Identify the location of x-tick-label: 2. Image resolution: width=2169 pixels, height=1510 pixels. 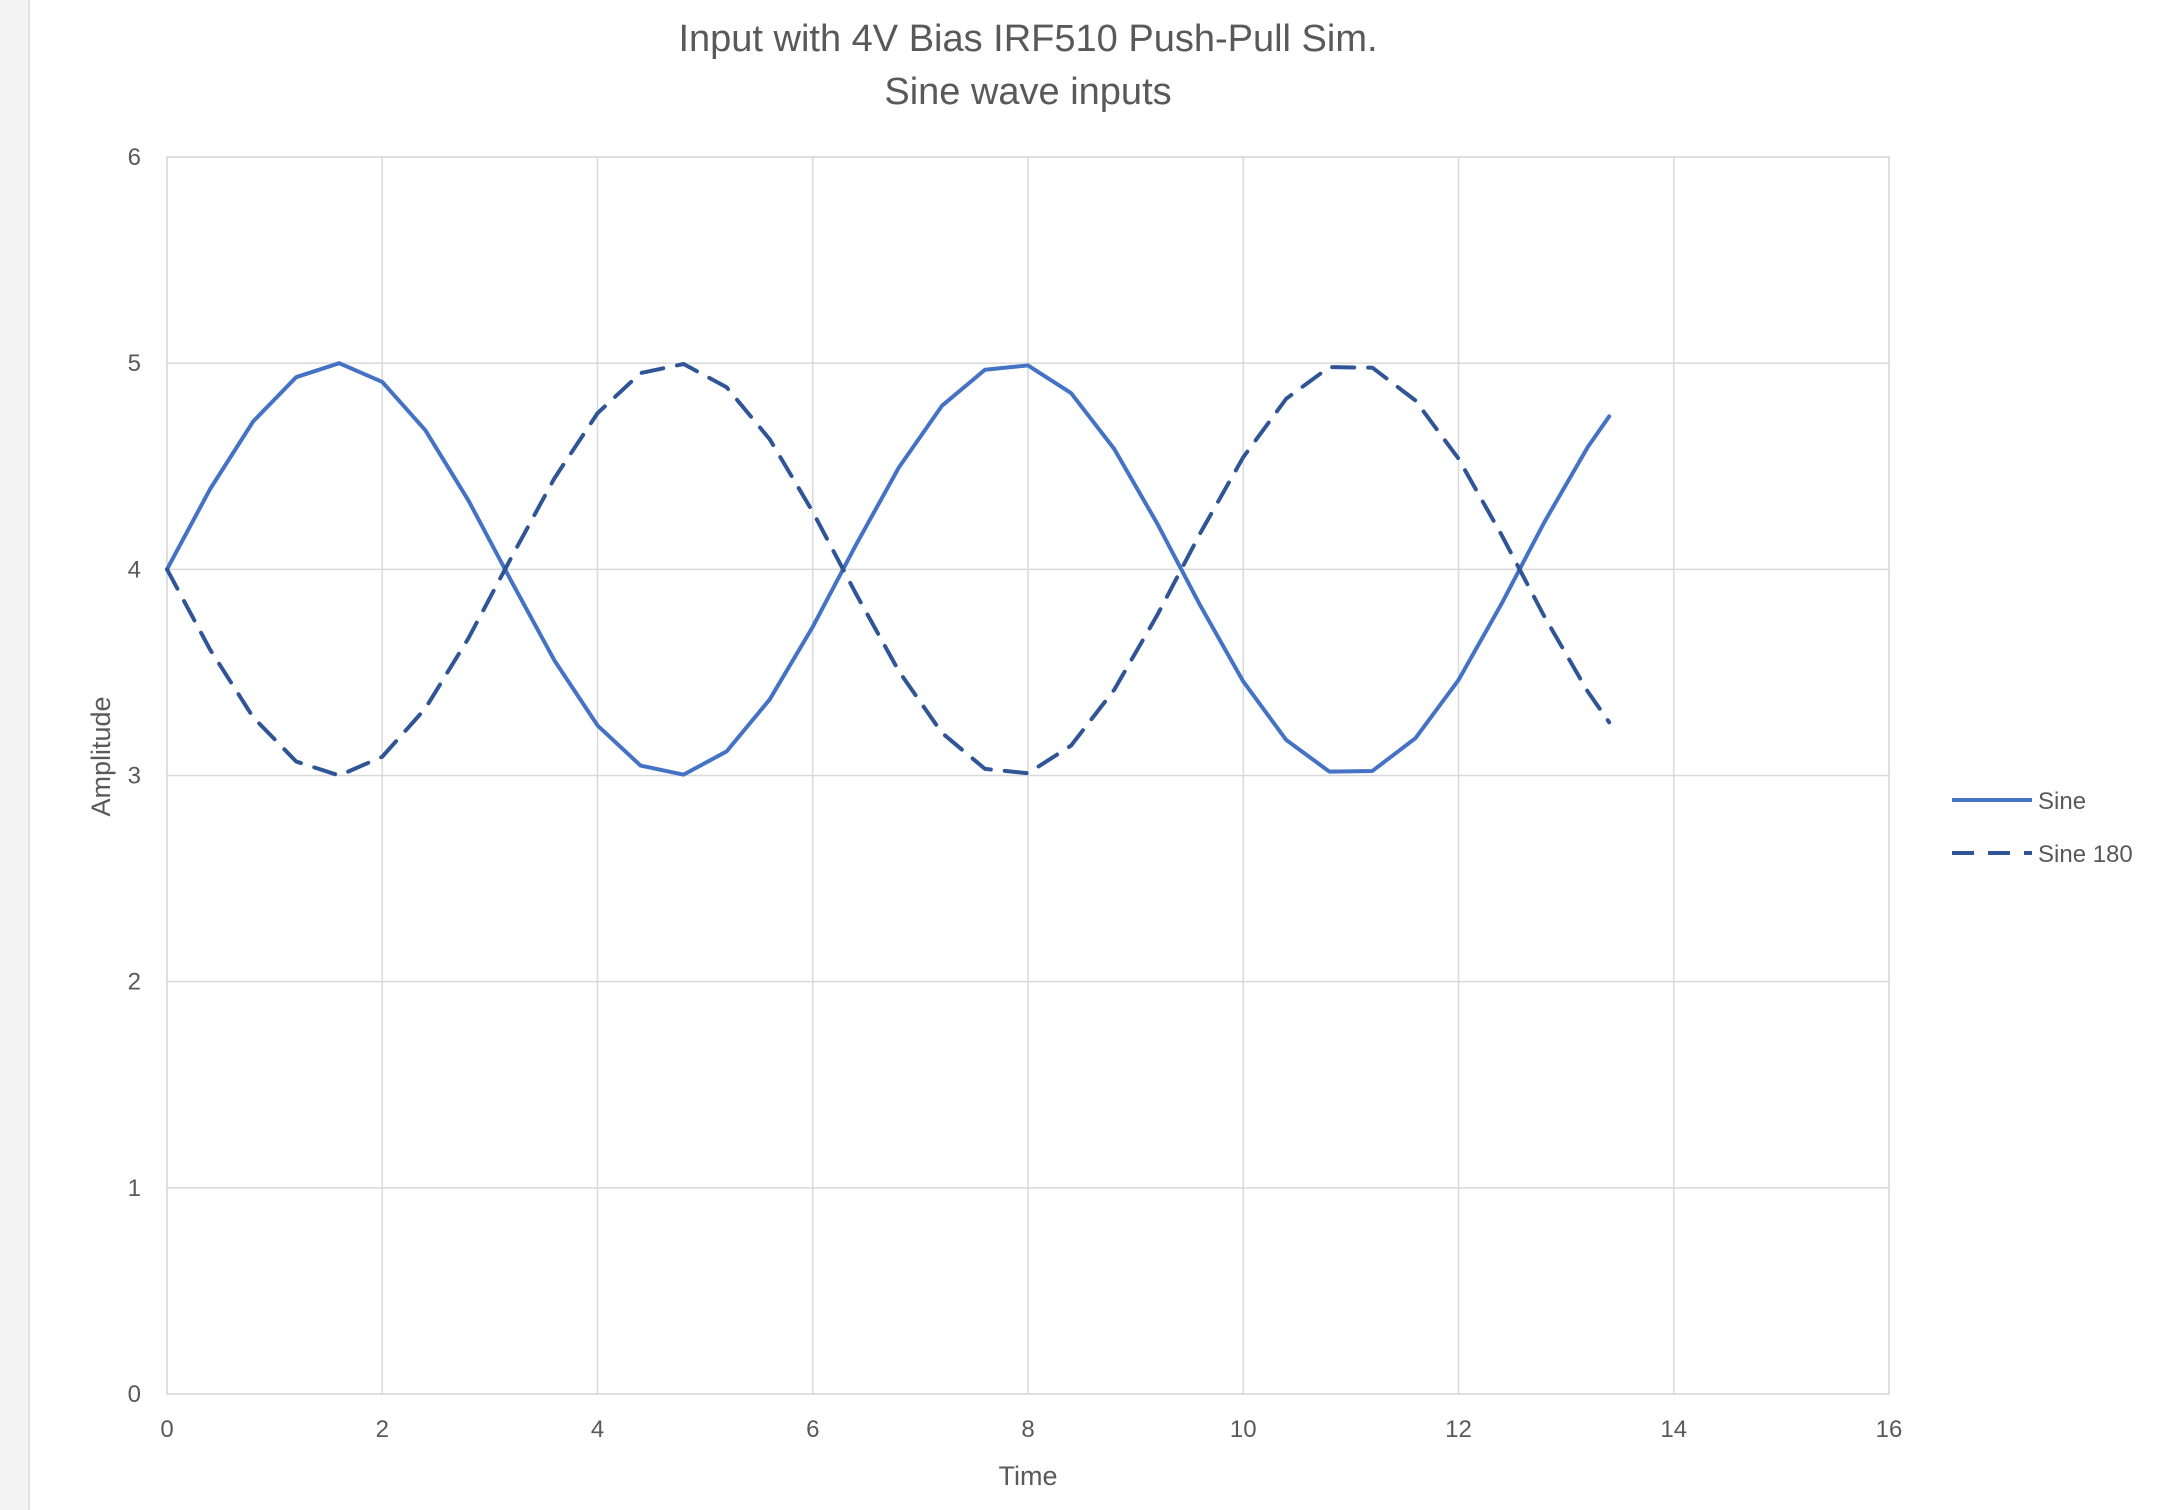
(382, 1429).